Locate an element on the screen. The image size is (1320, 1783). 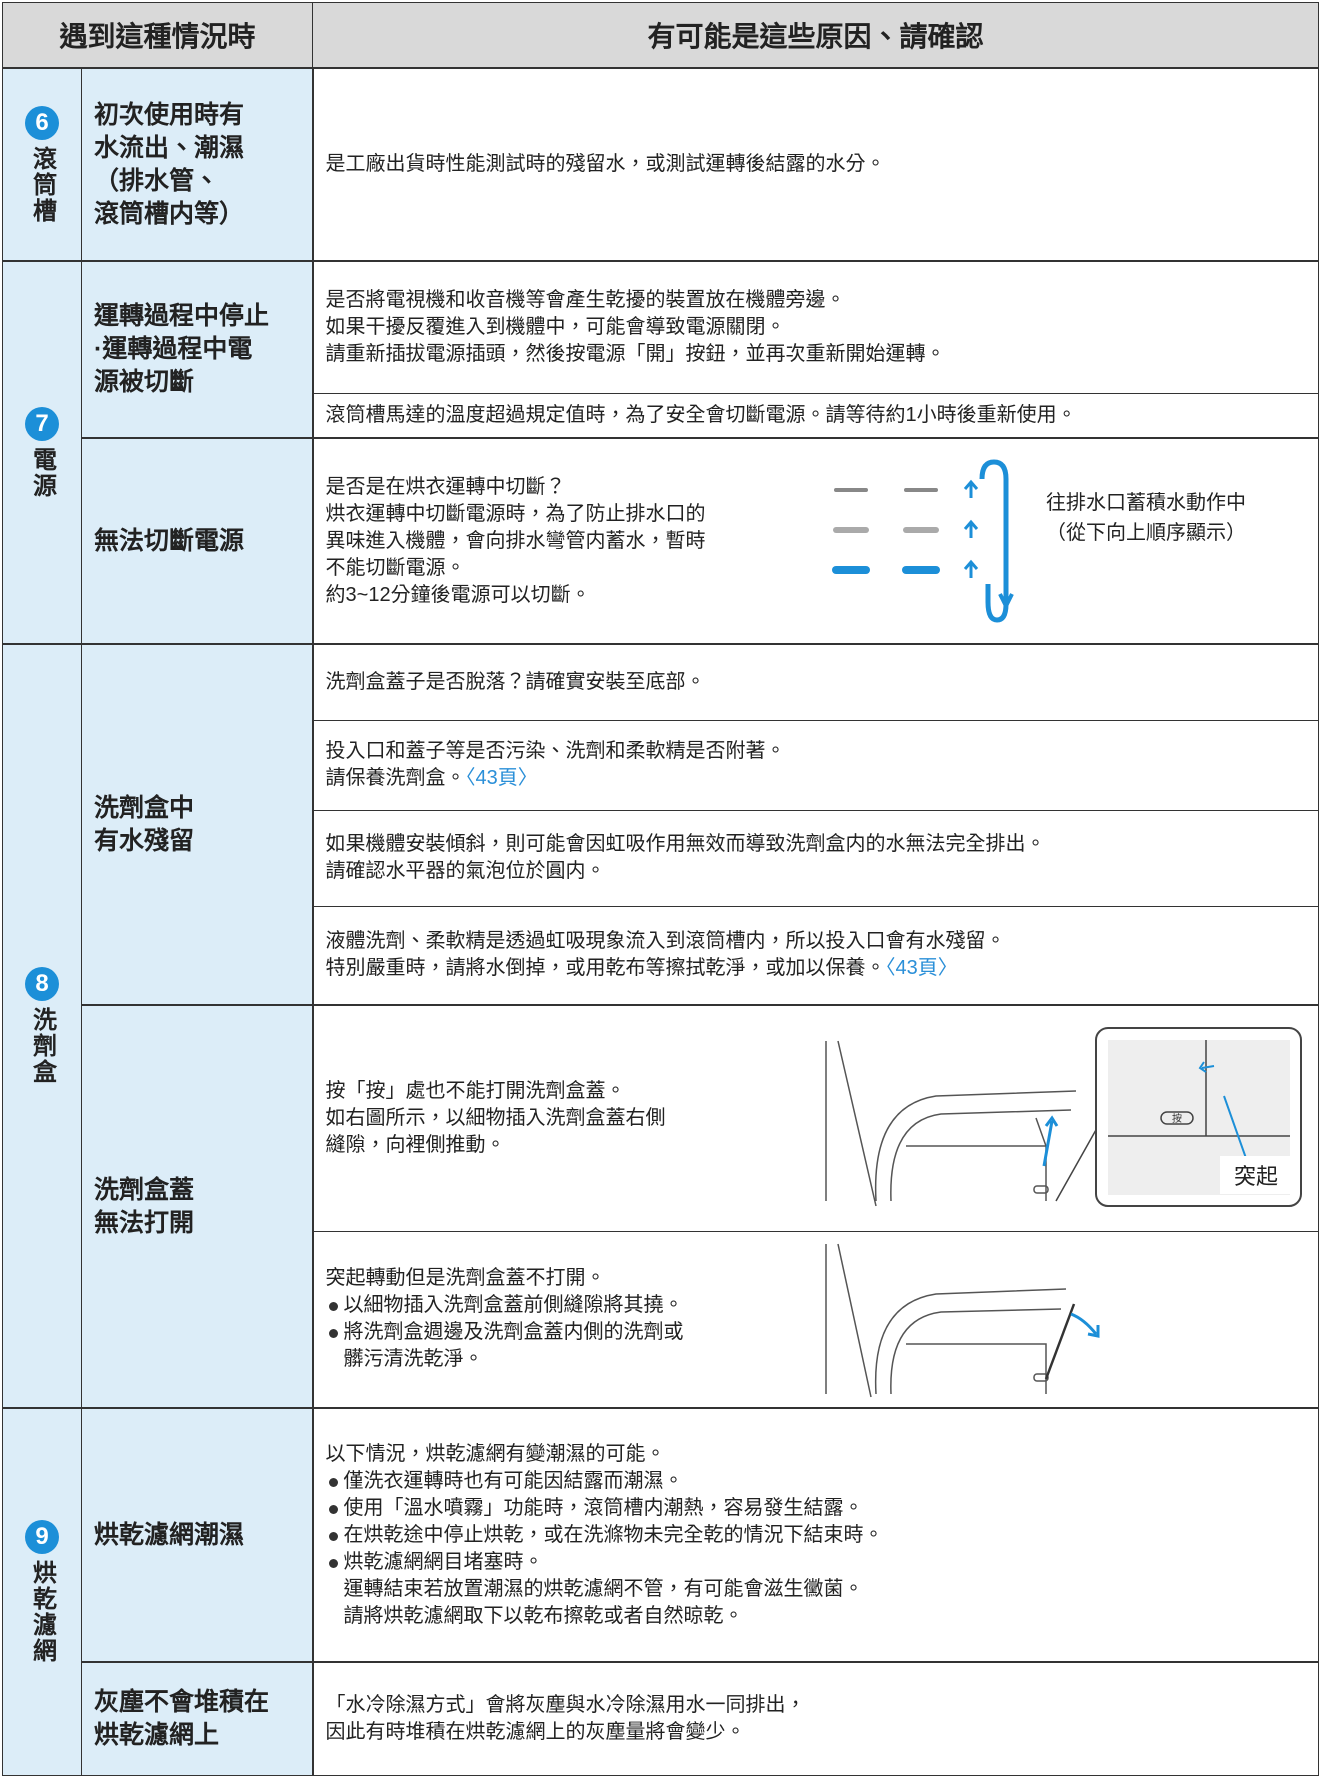
section-label: 洗劑盒 is located at coordinates (42, 1046).